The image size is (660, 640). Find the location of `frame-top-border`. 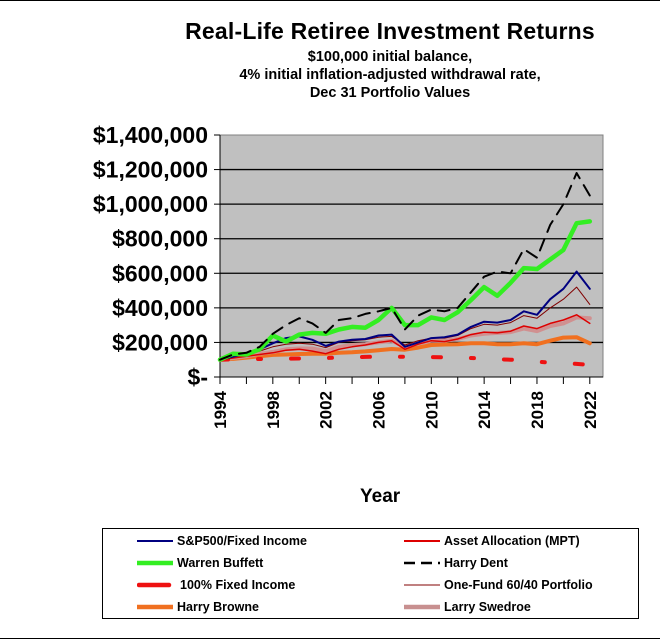

frame-top-border is located at coordinates (330, 0).